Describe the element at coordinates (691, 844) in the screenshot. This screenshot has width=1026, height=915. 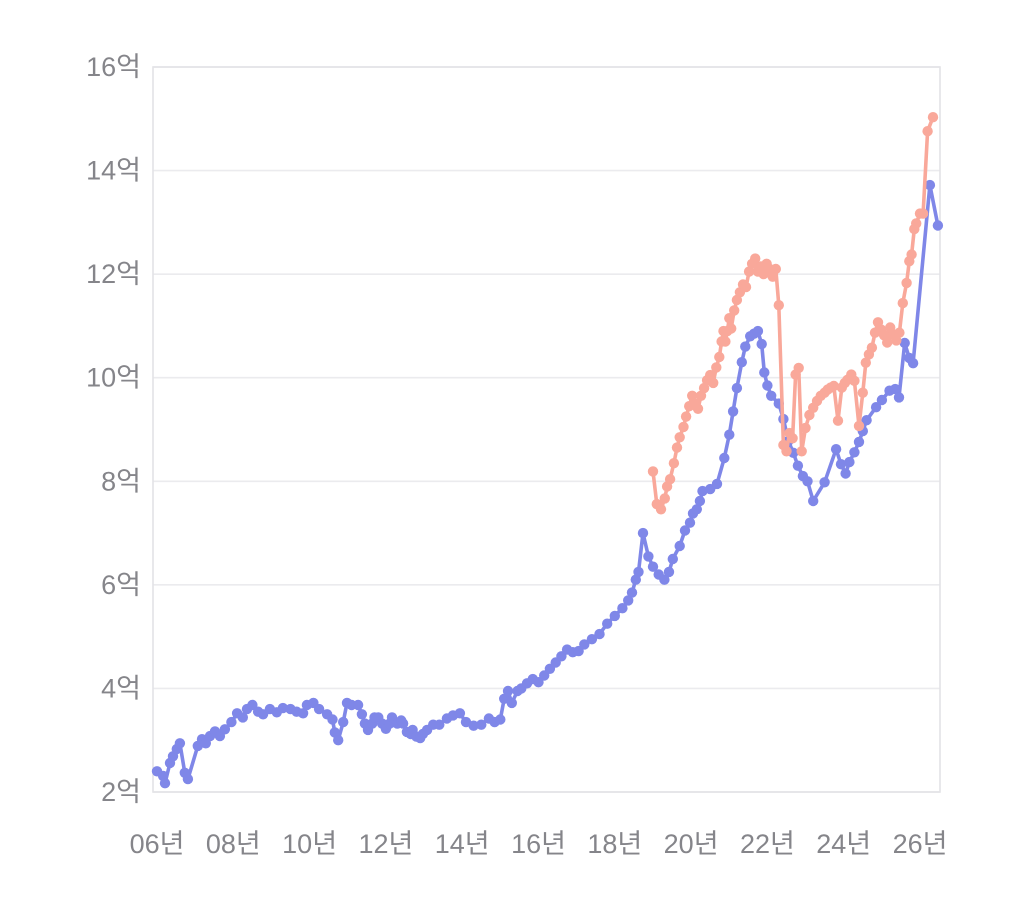
I see `x-tick-label: 20년` at that location.